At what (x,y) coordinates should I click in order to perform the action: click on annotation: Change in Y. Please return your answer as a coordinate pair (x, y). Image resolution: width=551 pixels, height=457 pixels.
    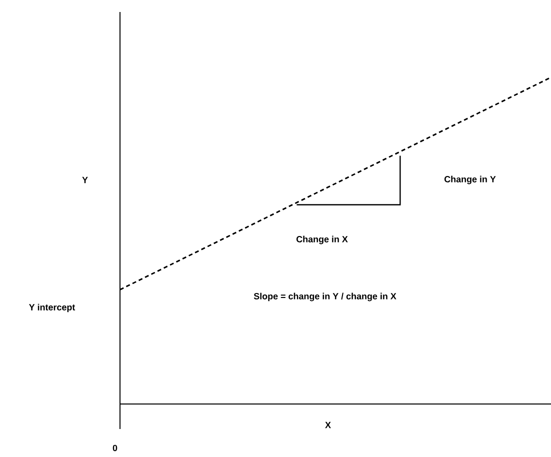
    Looking at the image, I should click on (470, 180).